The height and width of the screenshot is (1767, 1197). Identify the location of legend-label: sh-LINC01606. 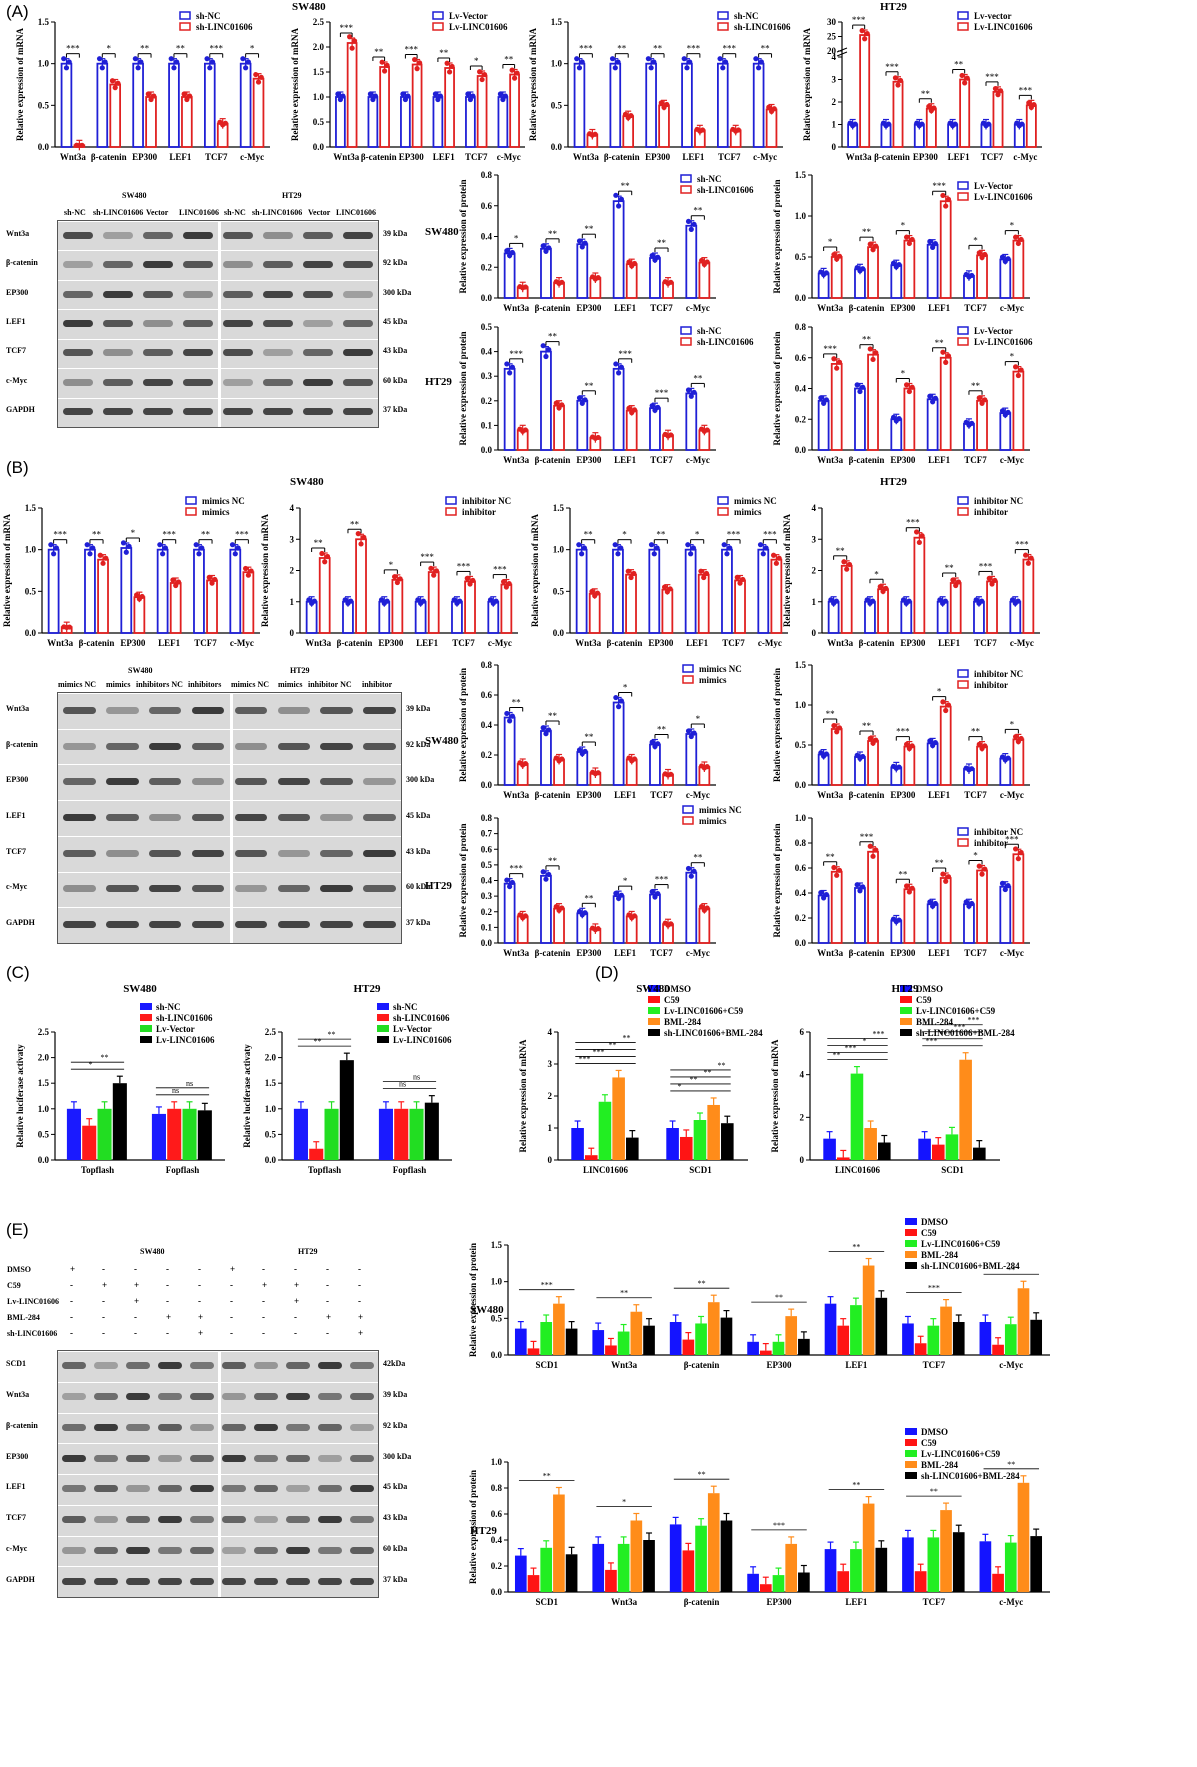
(421, 1018).